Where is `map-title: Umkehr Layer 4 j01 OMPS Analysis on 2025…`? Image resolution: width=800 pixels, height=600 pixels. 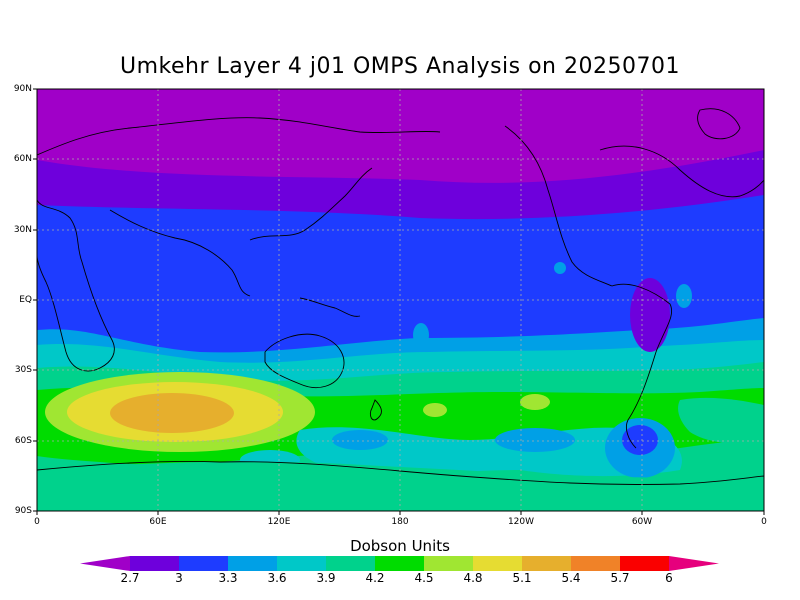
map-title: Umkehr Layer 4 j01 OMPS Analysis on 2025… is located at coordinates (400, 66).